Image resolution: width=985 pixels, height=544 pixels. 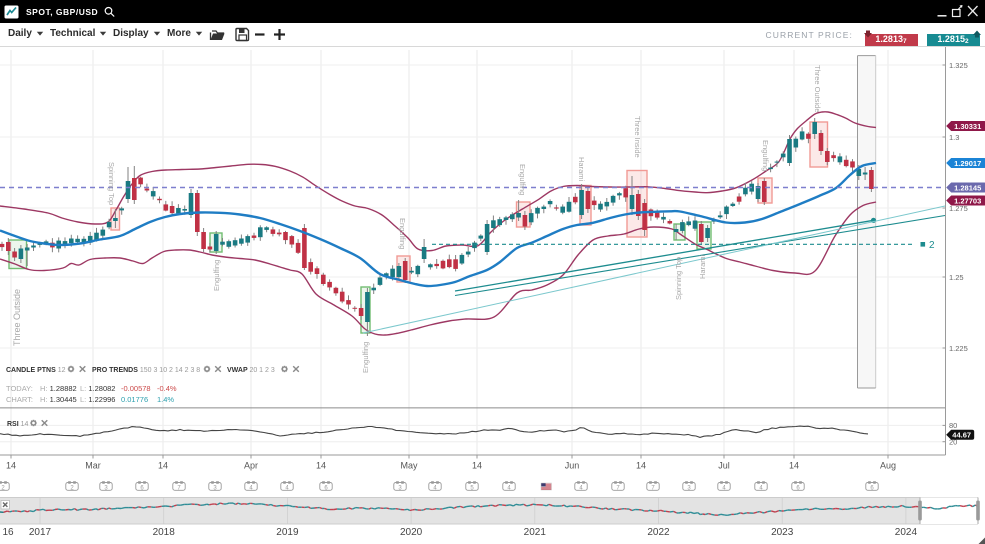 What do you see at coordinates (782, 532) in the screenshot?
I see `svg-text: 2023` at bounding box center [782, 532].